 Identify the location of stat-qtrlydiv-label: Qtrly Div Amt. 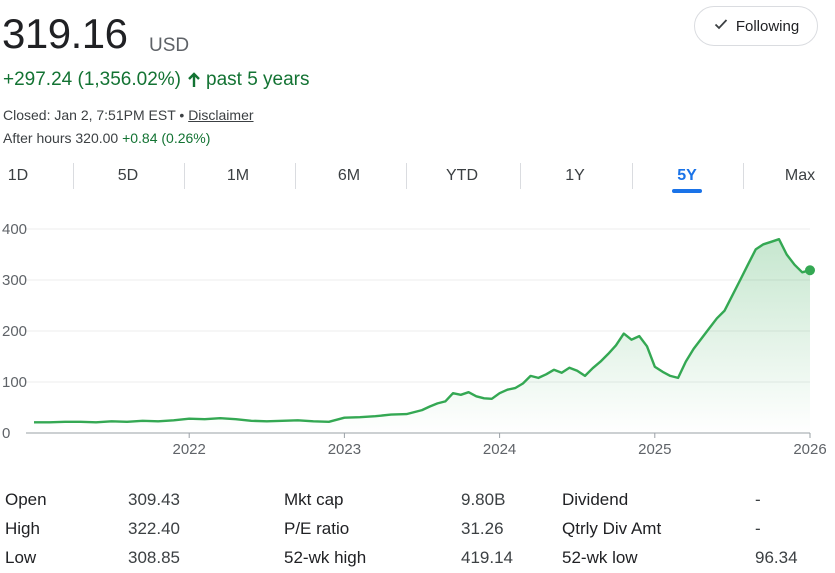
(612, 528).